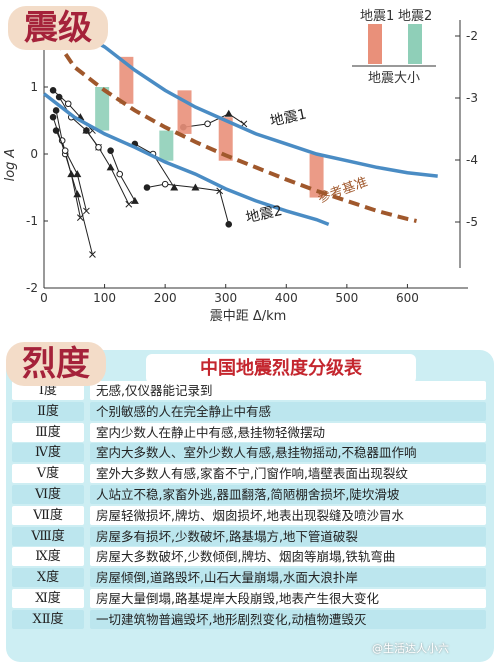  What do you see at coordinates (225, 298) in the screenshot?
I see `x-tick-label: 300` at bounding box center [225, 298].